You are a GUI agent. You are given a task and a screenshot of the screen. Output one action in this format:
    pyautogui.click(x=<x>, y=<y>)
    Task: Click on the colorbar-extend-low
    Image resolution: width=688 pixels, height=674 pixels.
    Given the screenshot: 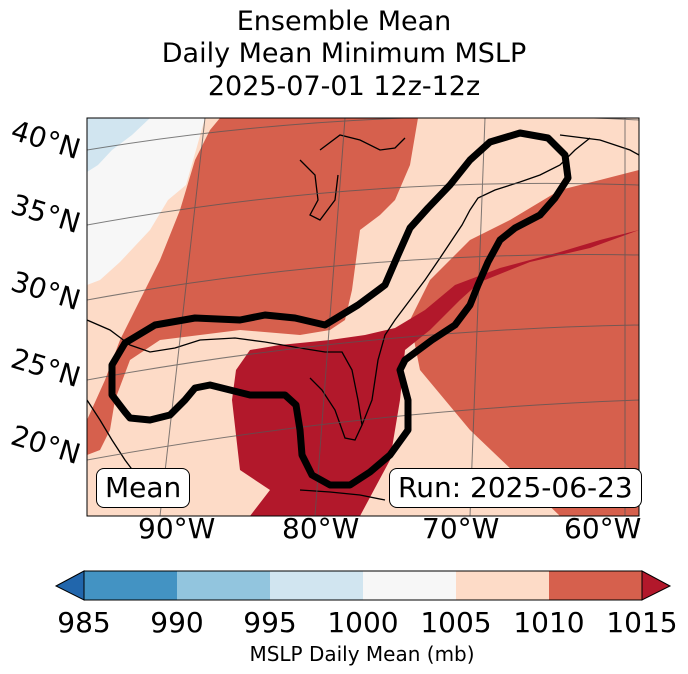 What is the action you would take?
    pyautogui.click(x=69, y=585)
    